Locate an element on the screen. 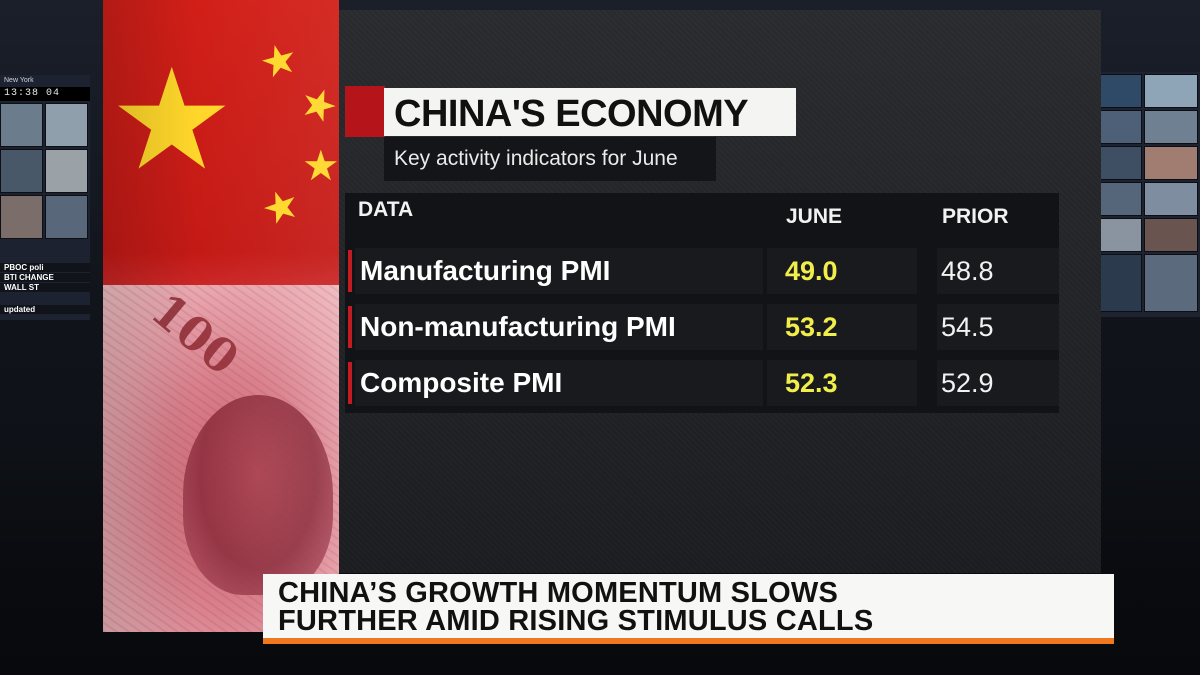  row-current-value: 53.2 is located at coordinates (811, 327).